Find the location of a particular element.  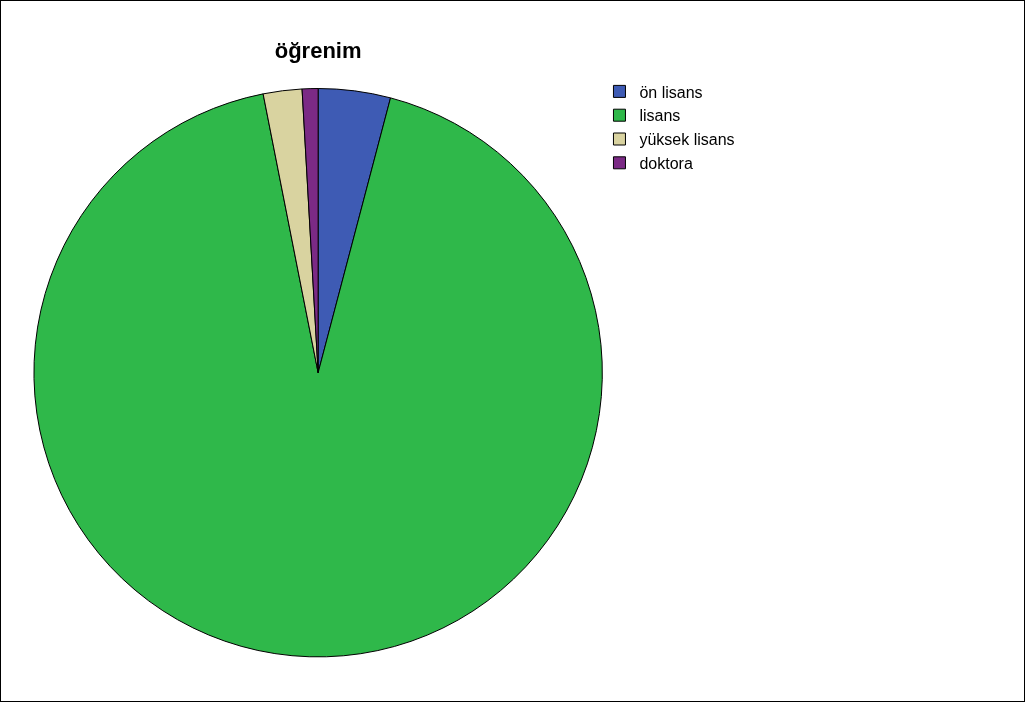

chart-title: öğrenim is located at coordinates (318, 50).